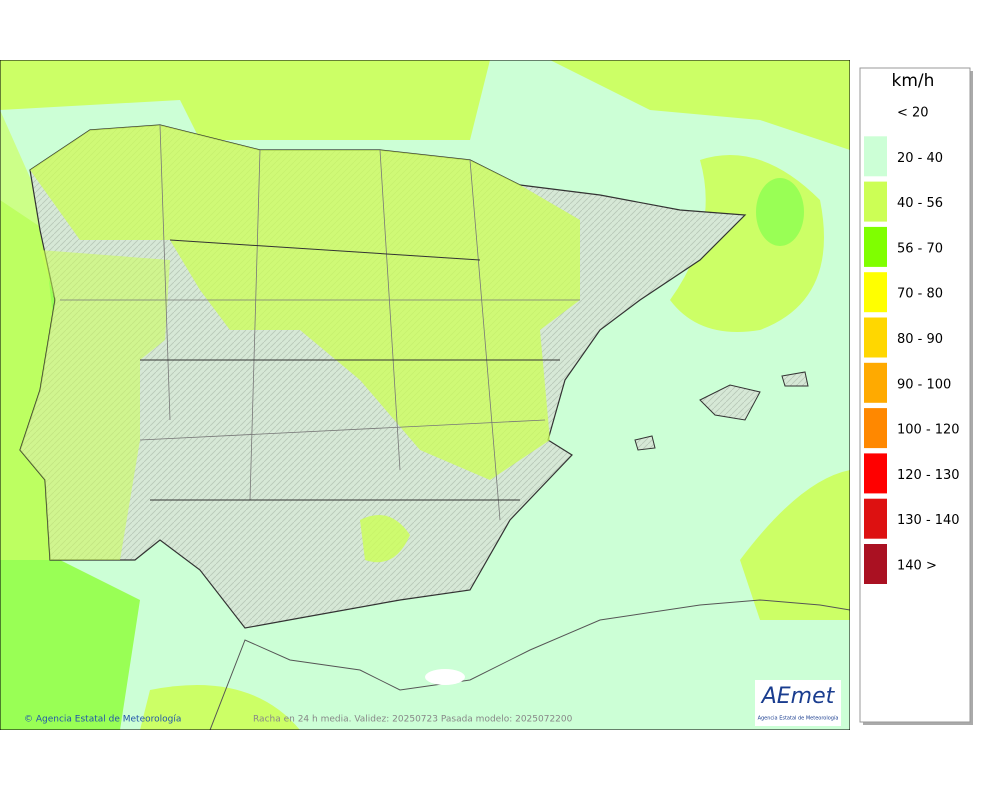 This screenshot has height=794, width=1000. What do you see at coordinates (913, 81) in the screenshot?
I see `legend-title: km/h` at bounding box center [913, 81].